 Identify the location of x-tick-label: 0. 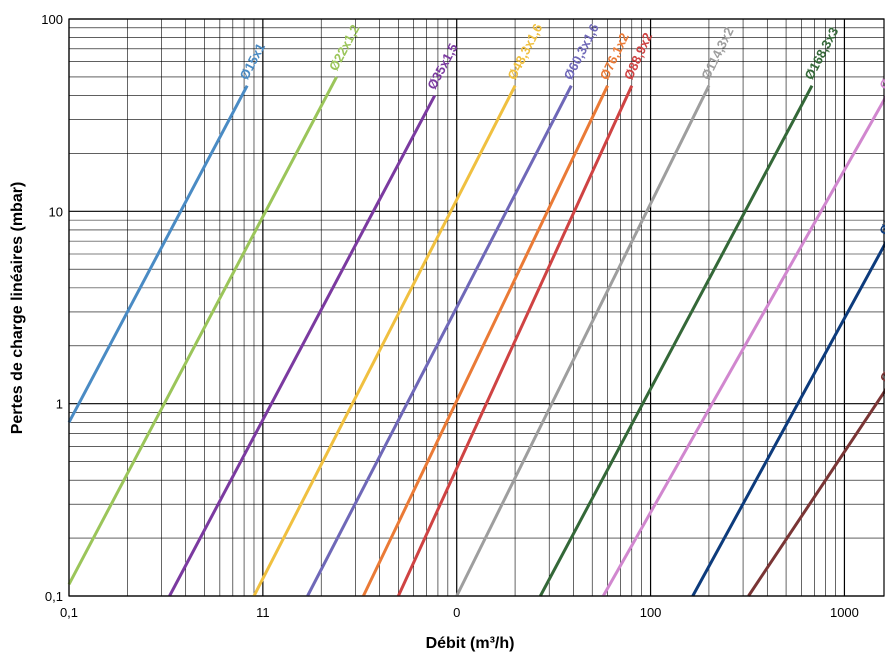
(456, 612).